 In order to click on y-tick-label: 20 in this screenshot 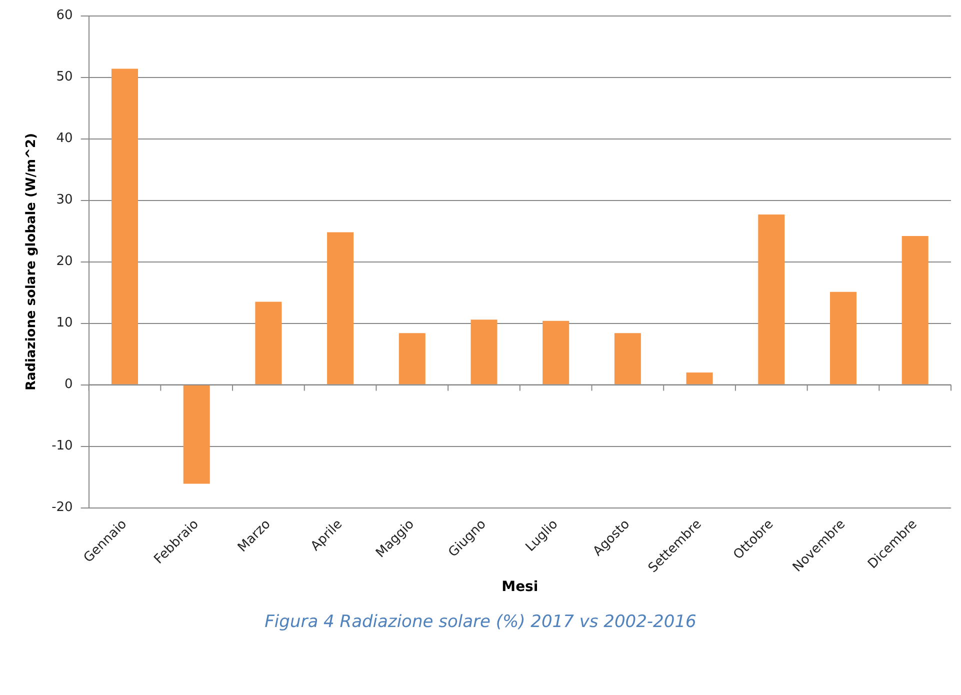, I will do `click(64, 262)`.